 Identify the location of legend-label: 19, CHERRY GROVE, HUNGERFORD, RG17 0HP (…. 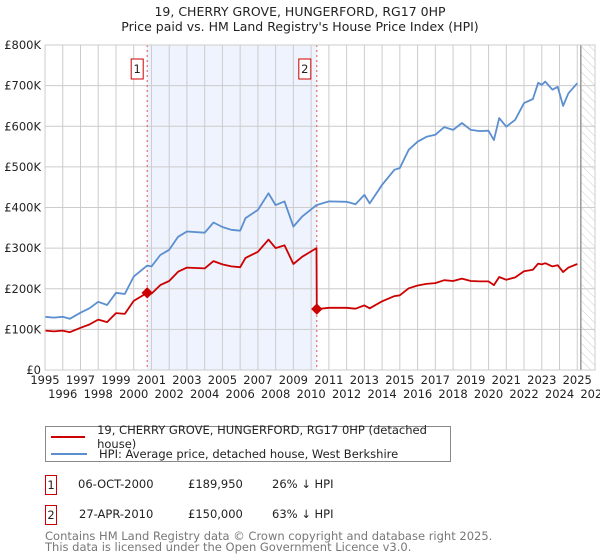
(262, 437).